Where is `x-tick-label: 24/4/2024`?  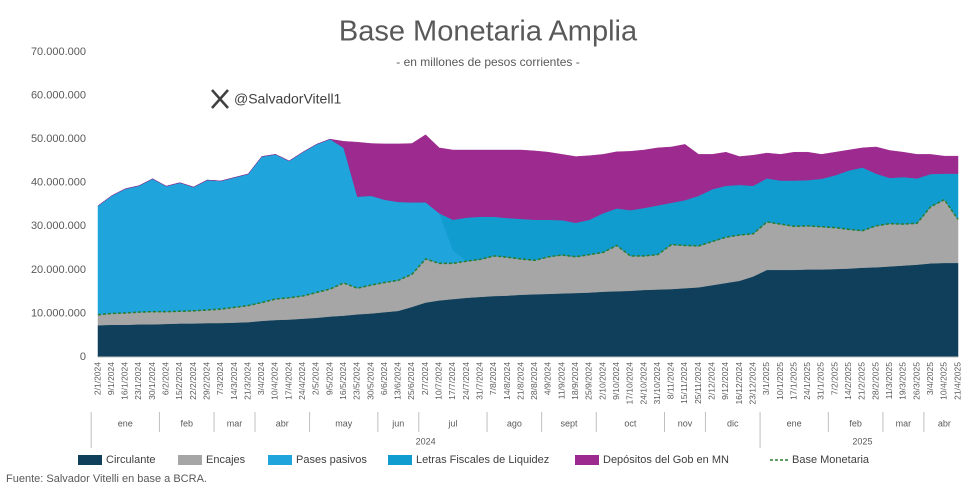
x-tick-label: 24/4/2024 is located at coordinates (302, 381).